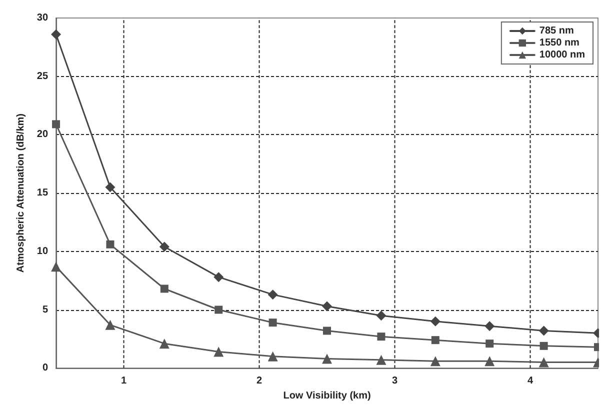  I want to click on y-tick-label: 30, so click(42, 18).